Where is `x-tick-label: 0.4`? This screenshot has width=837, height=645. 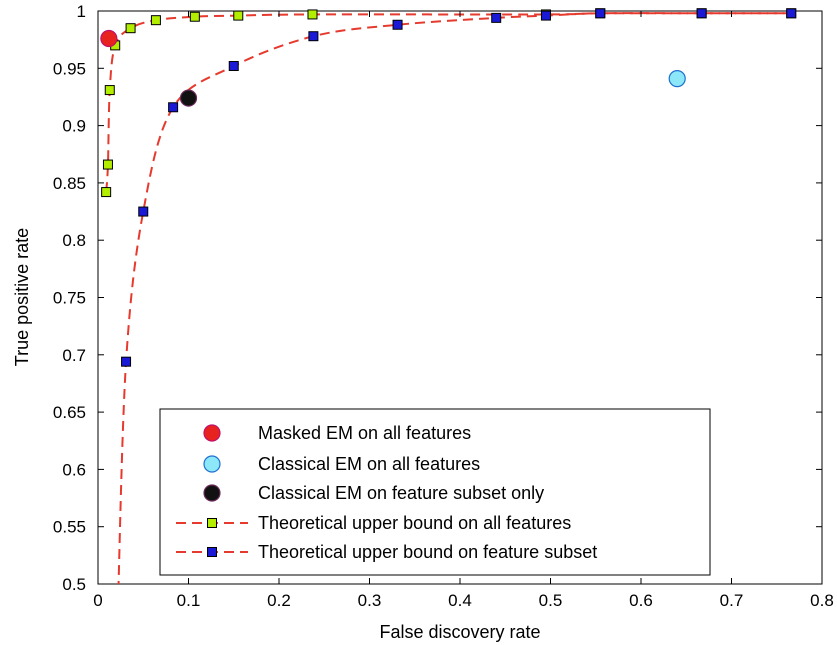
x-tick-label: 0.4 is located at coordinates (460, 600).